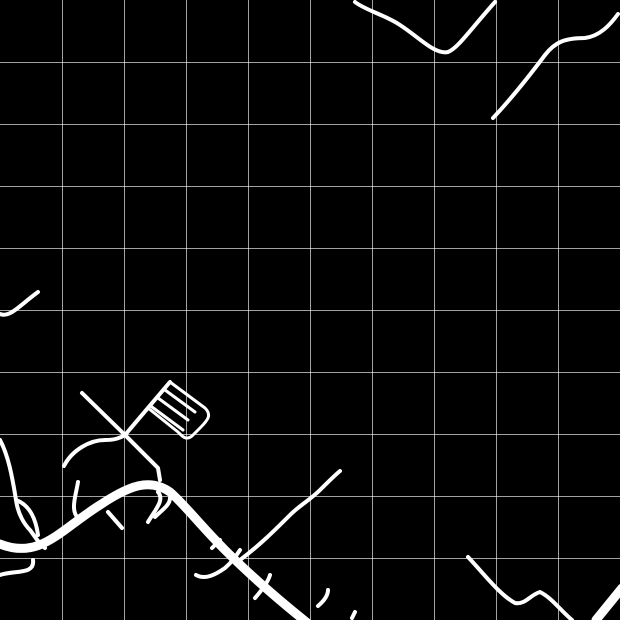  What do you see at coordinates (27, 517) in the screenshot?
I see `road-west-inner` at bounding box center [27, 517].